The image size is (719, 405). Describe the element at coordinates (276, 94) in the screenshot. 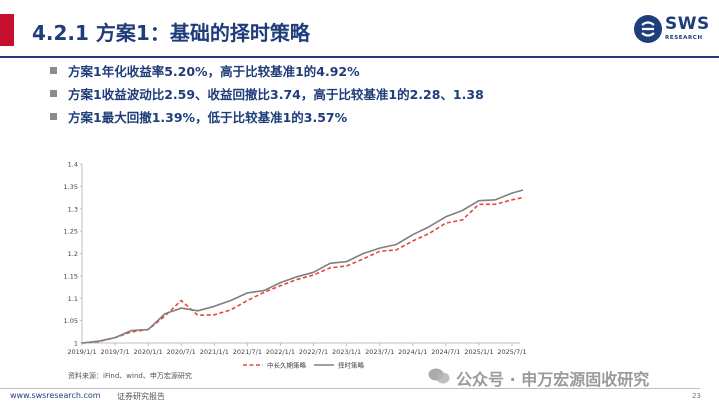

I see `bullet-text: 方案1收益波动比2.59、收益回撤比3.74，高于比较基准1的2.28、1.38` at that location.